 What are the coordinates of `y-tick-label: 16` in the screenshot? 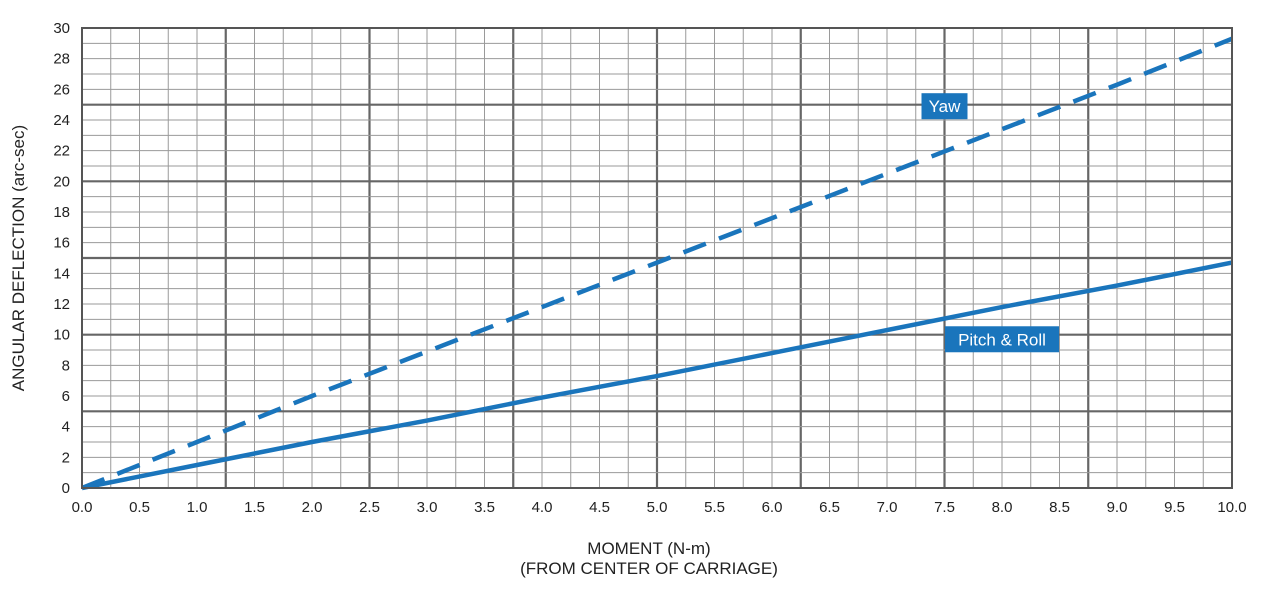 It's located at (61, 243).